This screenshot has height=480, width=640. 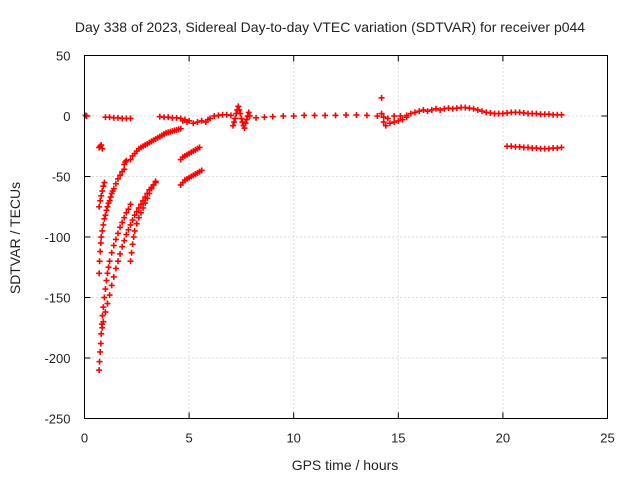 What do you see at coordinates (503, 438) in the screenshot?
I see `x-tick-label: 20` at bounding box center [503, 438].